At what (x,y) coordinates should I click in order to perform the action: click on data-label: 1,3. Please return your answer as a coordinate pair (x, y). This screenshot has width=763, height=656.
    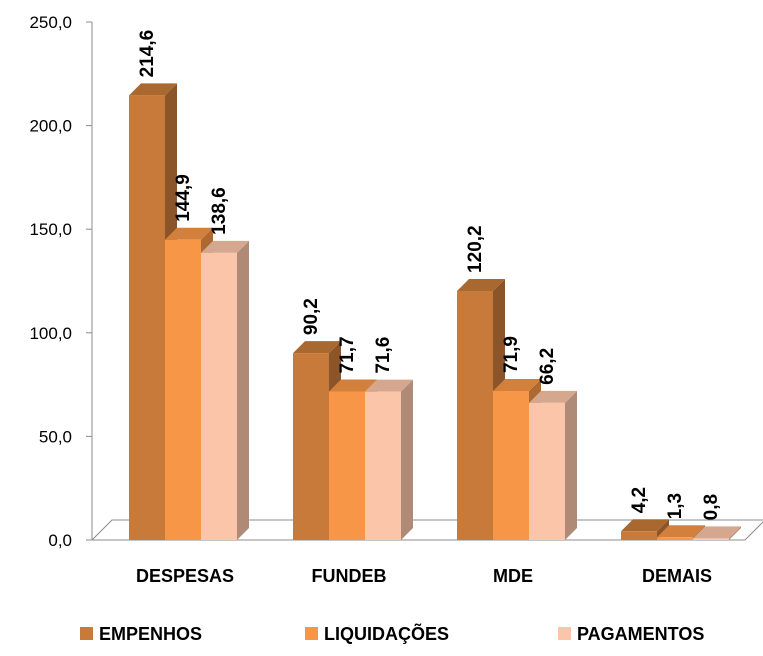
    Looking at the image, I should click on (675, 506).